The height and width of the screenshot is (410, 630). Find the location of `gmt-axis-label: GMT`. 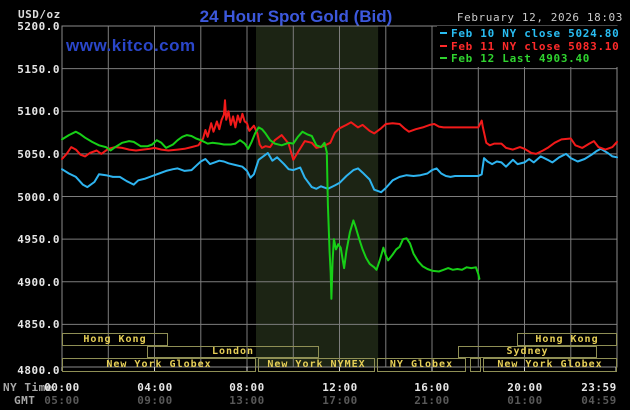

gmt-axis-label: GMT is located at coordinates (25, 400).